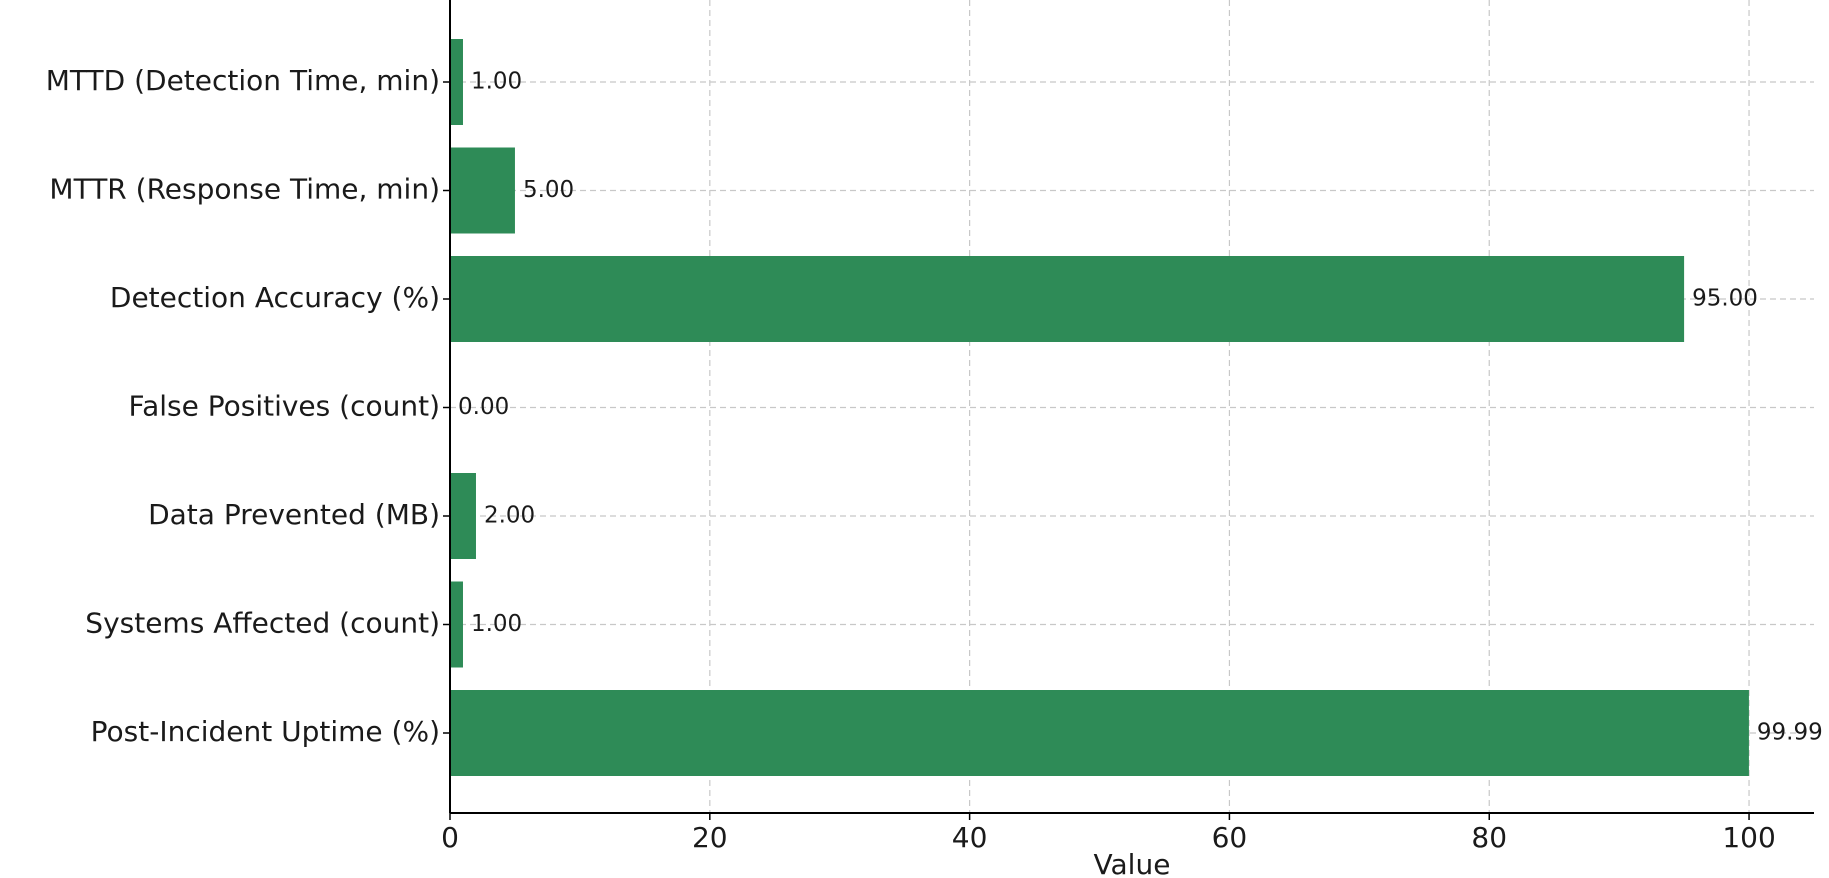  What do you see at coordinates (1725, 299) in the screenshot?
I see `value-label: 95.00` at bounding box center [1725, 299].